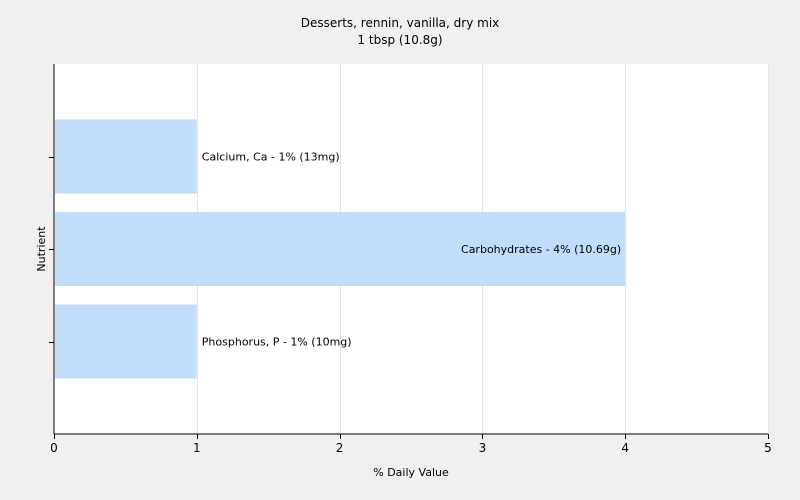  What do you see at coordinates (271, 157) in the screenshot?
I see `bar-data-label: Calcium, Ca - 1% (13mg)` at bounding box center [271, 157].